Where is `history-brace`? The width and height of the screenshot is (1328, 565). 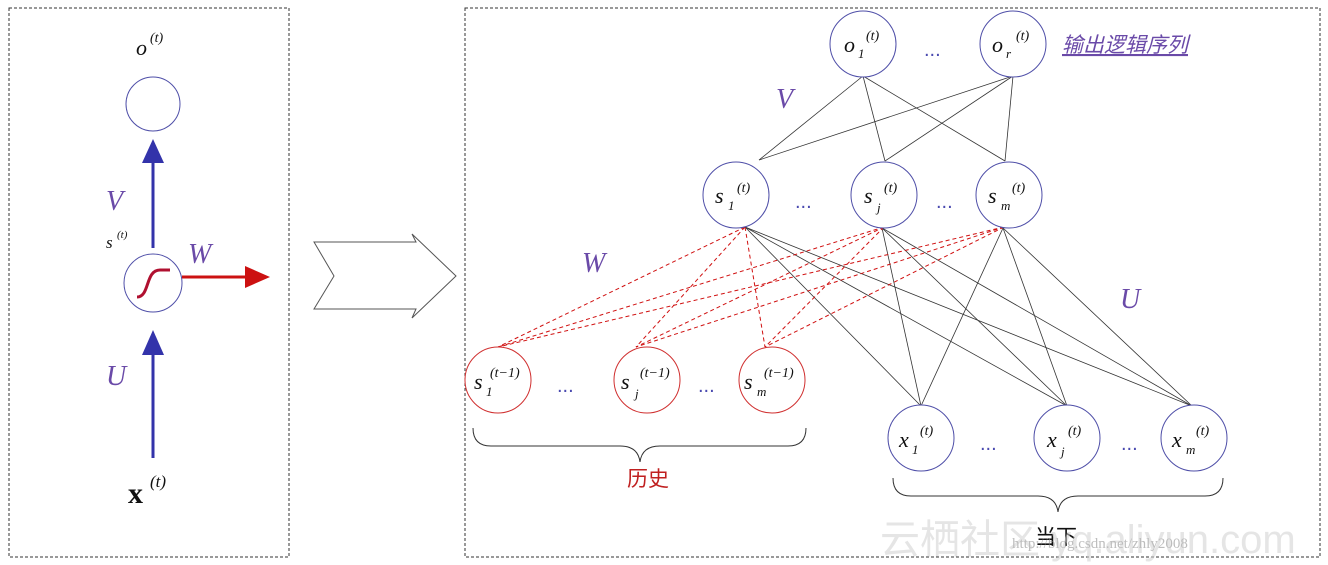 history-brace is located at coordinates (639, 445).